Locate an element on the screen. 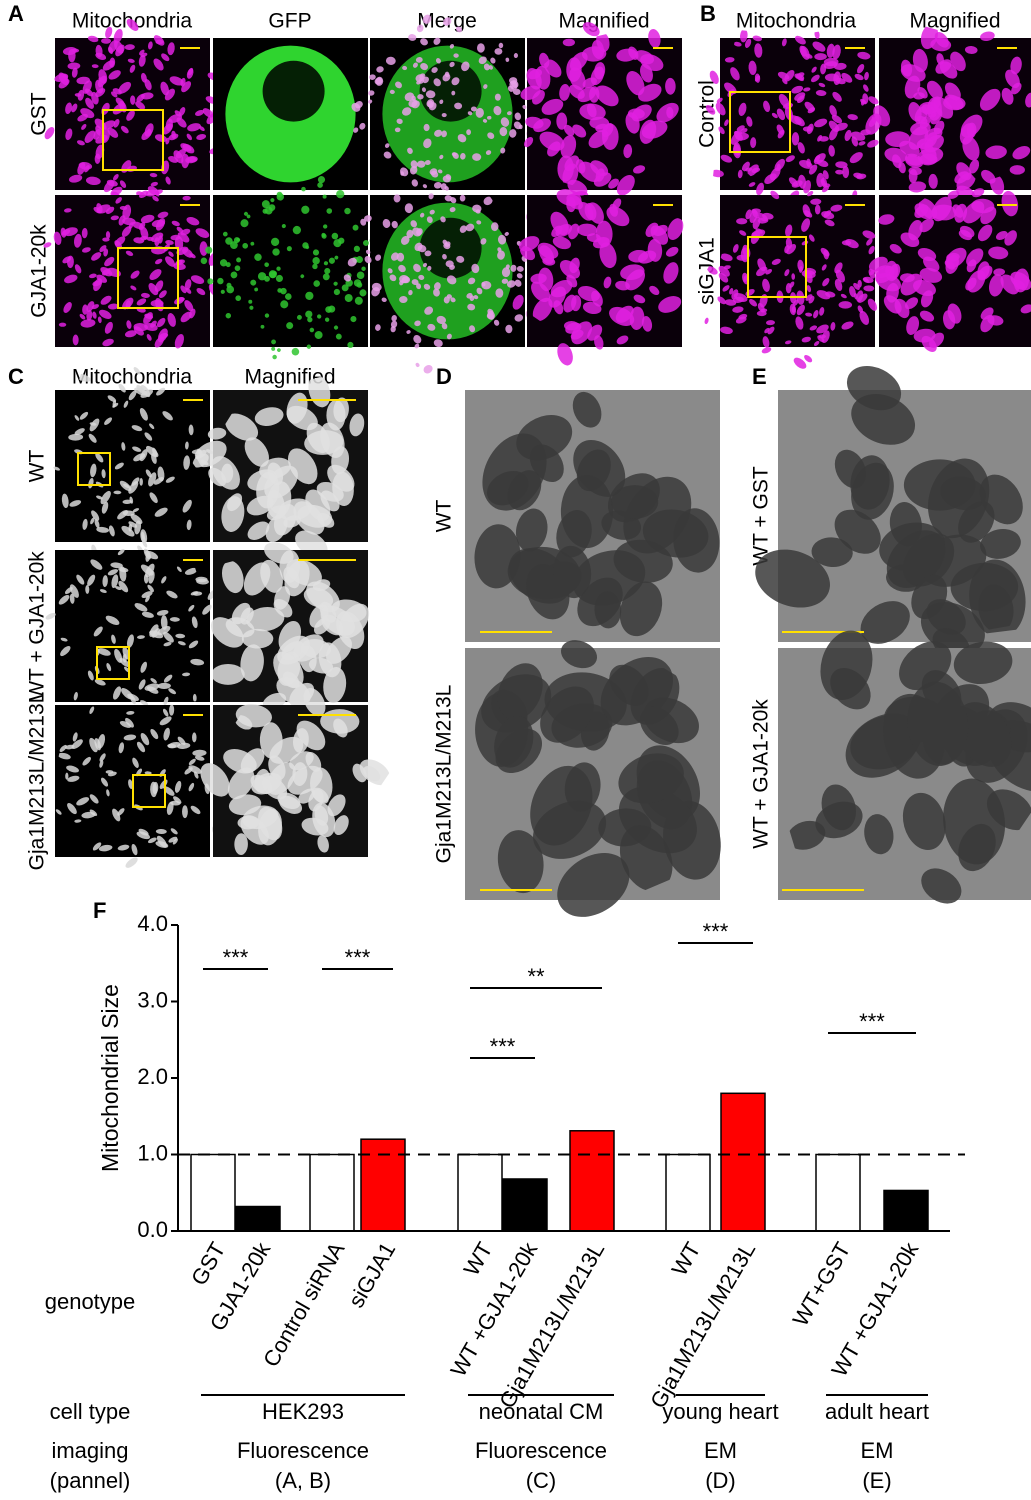  row-label: siGJA1 is located at coordinates (707, 271).